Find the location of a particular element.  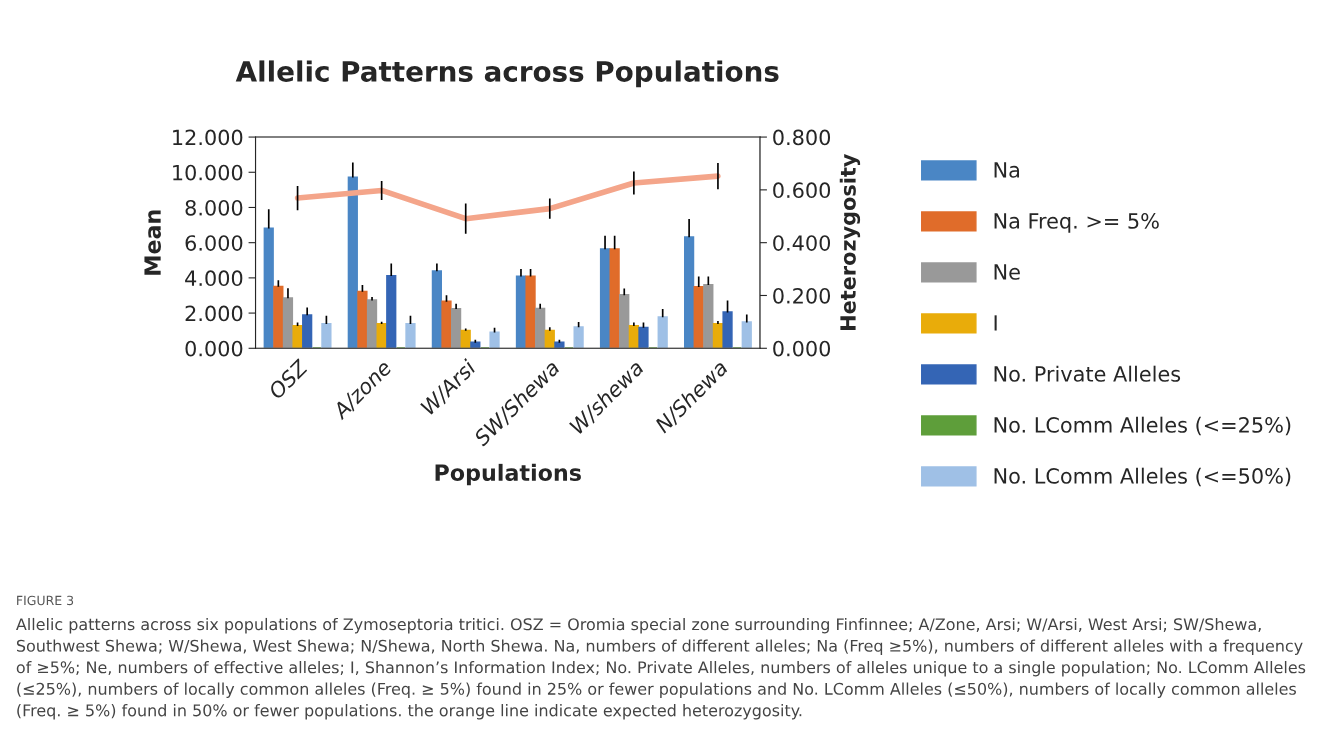

y-axis-title: Mean is located at coordinates (152, 242).